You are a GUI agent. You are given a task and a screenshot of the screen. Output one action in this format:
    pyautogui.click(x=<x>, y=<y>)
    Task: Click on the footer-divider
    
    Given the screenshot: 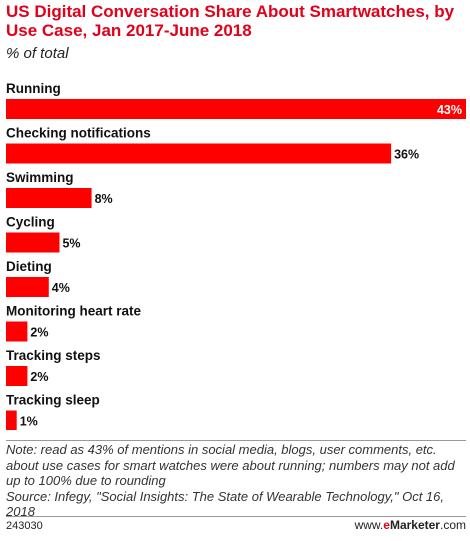 What is the action you would take?
    pyautogui.click(x=236, y=516)
    